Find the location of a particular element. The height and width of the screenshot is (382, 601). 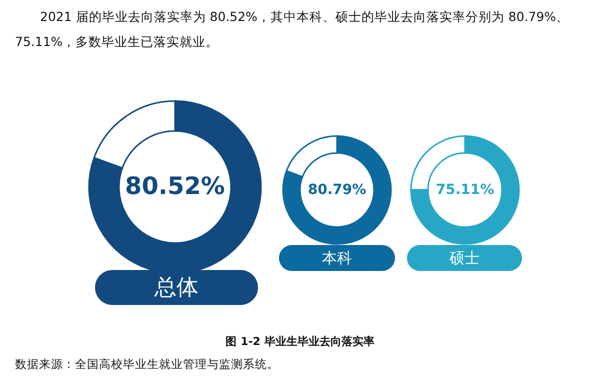

text: 硕士 is located at coordinates (464, 258).